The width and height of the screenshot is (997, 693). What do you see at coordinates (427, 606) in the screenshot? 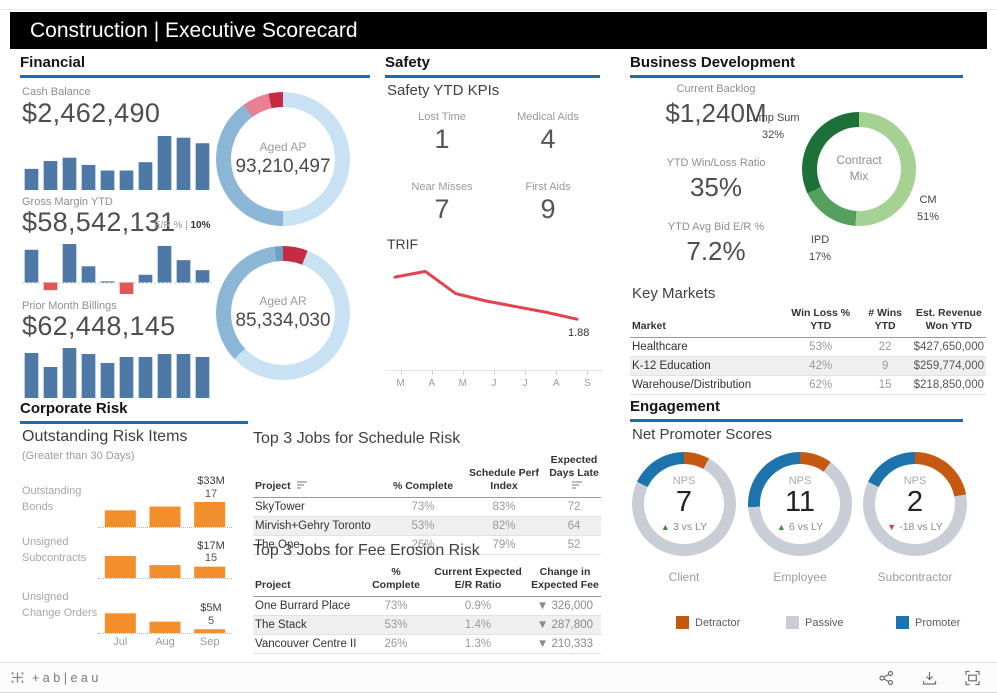
I see `table-row: One Burrard Place 73% 0.9% ▼ 326,000` at bounding box center [427, 606].